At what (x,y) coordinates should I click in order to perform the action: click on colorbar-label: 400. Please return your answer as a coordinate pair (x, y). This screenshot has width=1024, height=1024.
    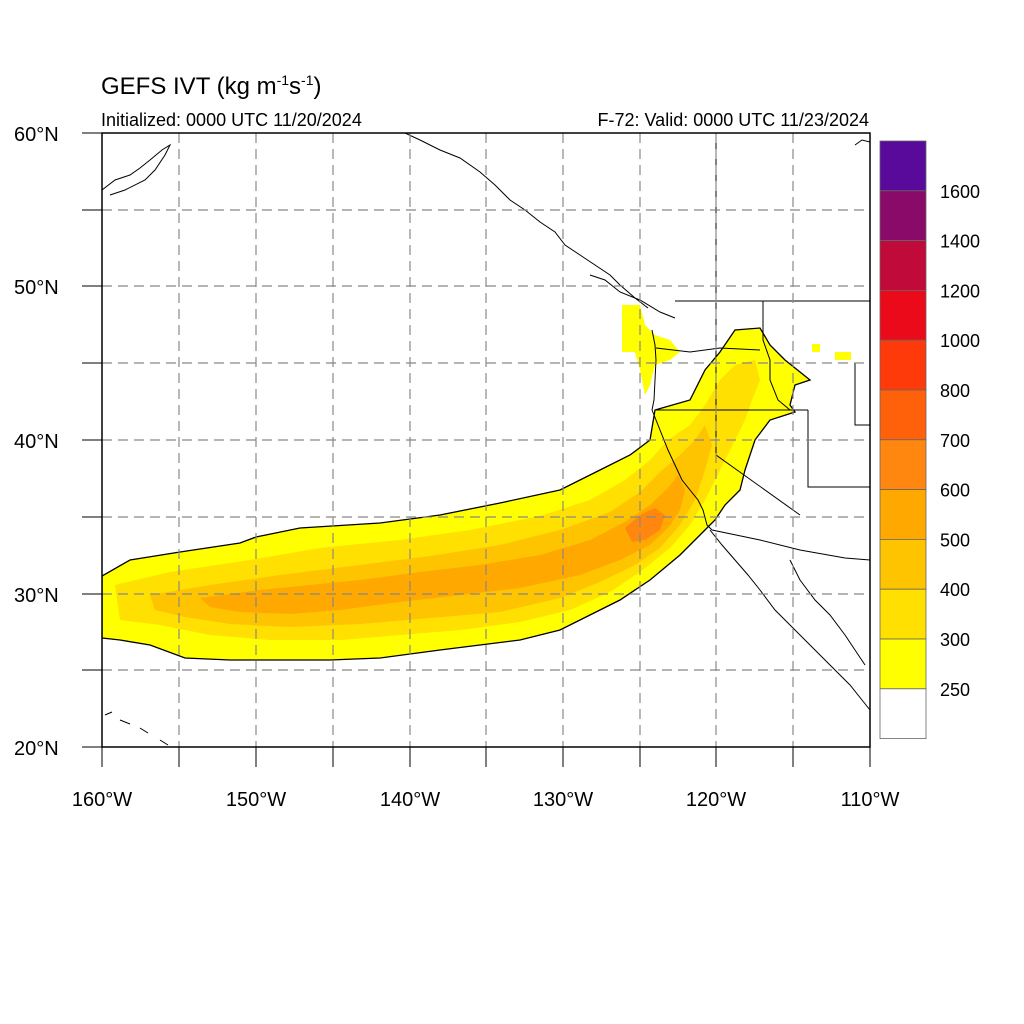
    Looking at the image, I should click on (955, 590).